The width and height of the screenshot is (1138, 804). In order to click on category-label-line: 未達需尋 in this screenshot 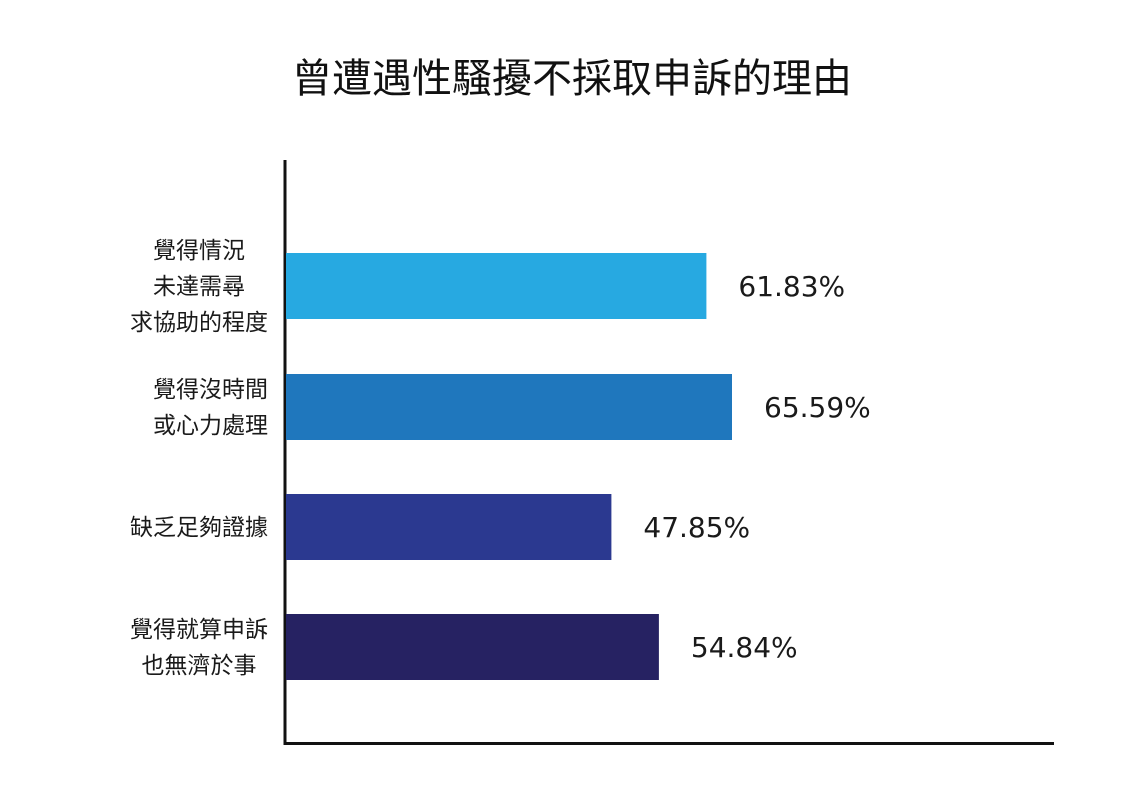, I will do `click(199, 287)`.